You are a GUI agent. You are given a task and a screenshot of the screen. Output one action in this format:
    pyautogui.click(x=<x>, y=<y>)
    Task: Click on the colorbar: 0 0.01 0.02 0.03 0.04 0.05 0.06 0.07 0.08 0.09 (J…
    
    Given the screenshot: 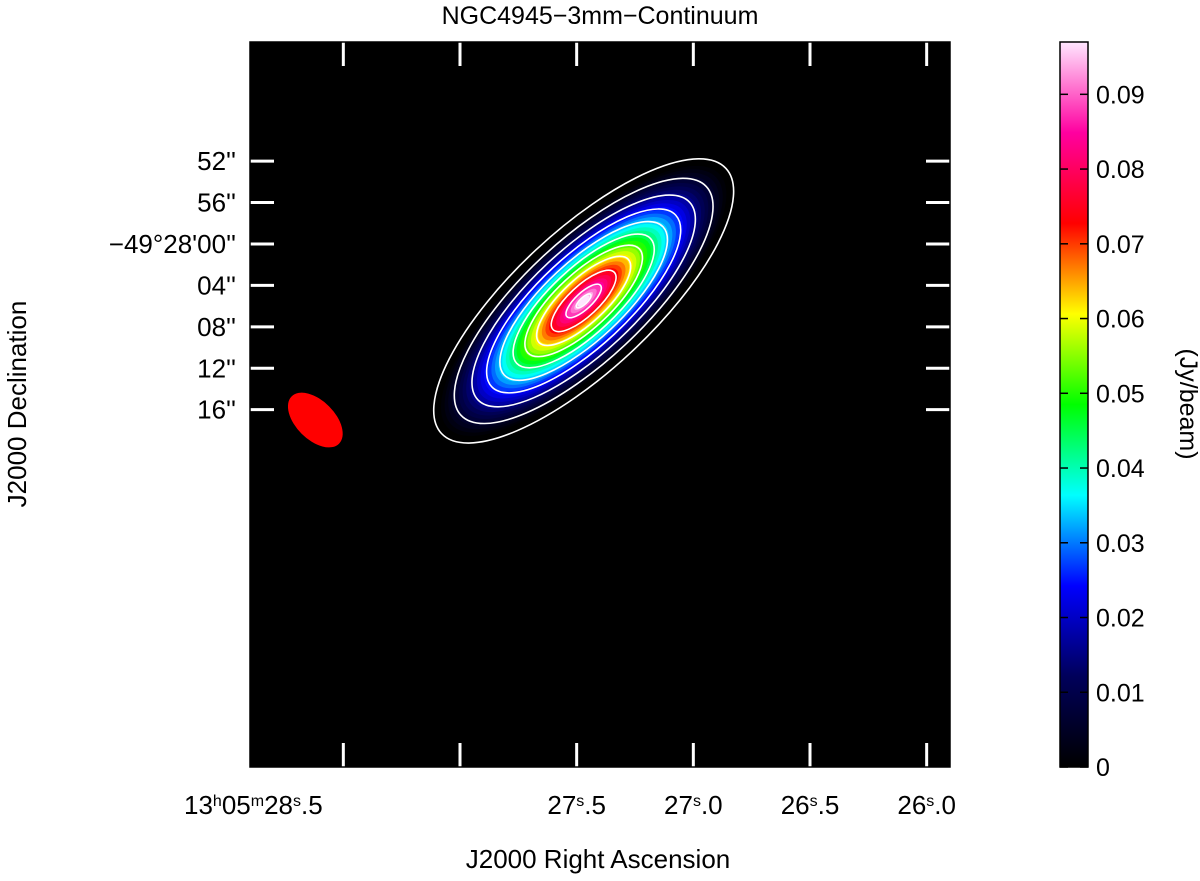 What is the action you would take?
    pyautogui.click(x=1129, y=411)
    